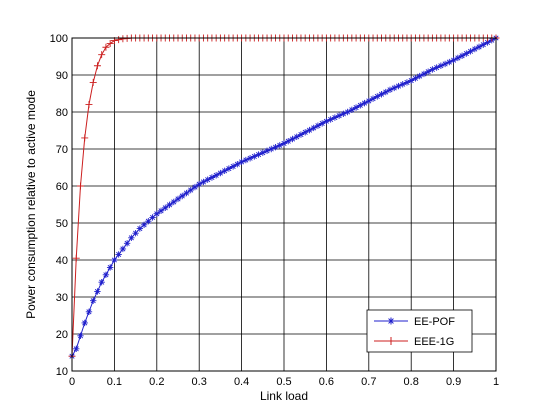 The image size is (540, 410). Describe the element at coordinates (156, 382) in the screenshot. I see `x-tick-label: 0.2` at that location.